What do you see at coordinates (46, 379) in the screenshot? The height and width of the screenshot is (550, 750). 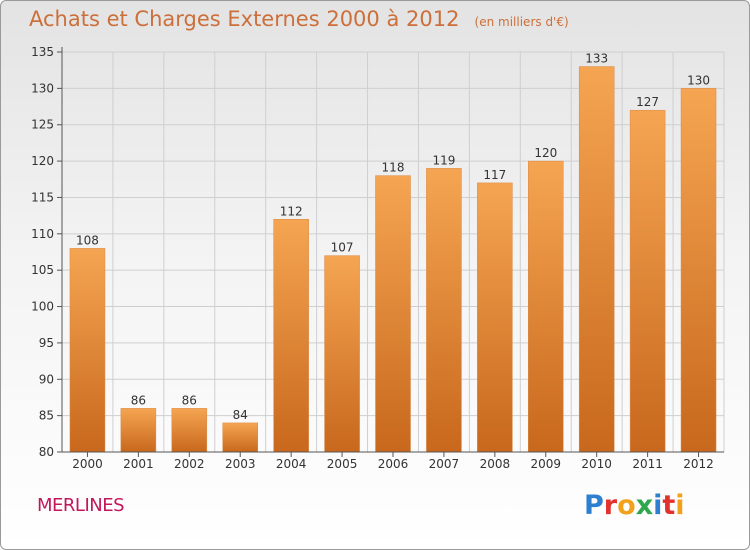 I see `y-tick-label: 90` at bounding box center [46, 379].